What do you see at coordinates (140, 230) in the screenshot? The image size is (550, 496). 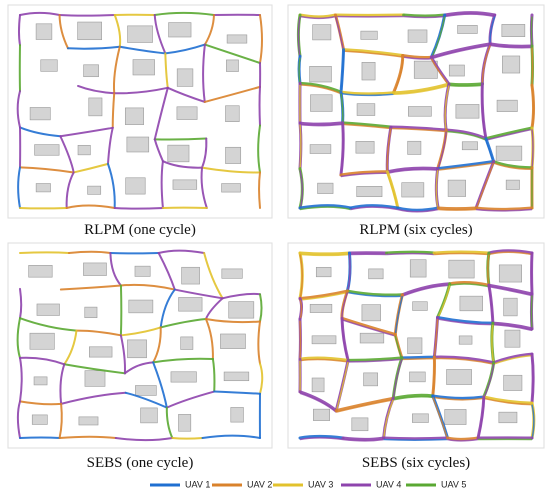 I see `panel-caption: RLPM (one cycle)` at bounding box center [140, 230].